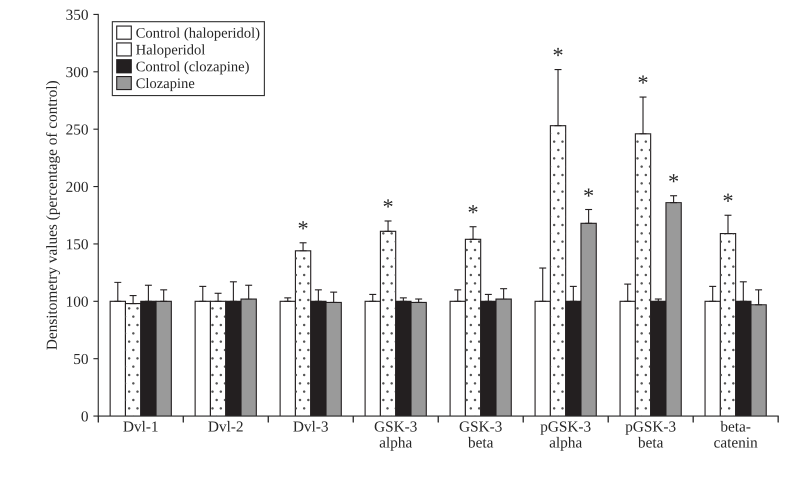 This screenshot has height=481, width=786. I want to click on x-tick-label: Dvl-3, so click(310, 426).